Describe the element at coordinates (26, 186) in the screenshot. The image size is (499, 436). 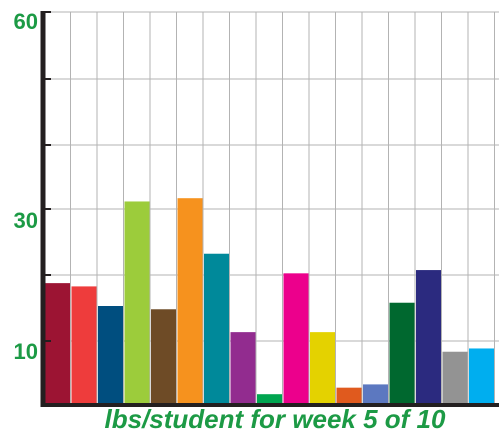
I see `y-tick-labels: 10 30 60` at that location.